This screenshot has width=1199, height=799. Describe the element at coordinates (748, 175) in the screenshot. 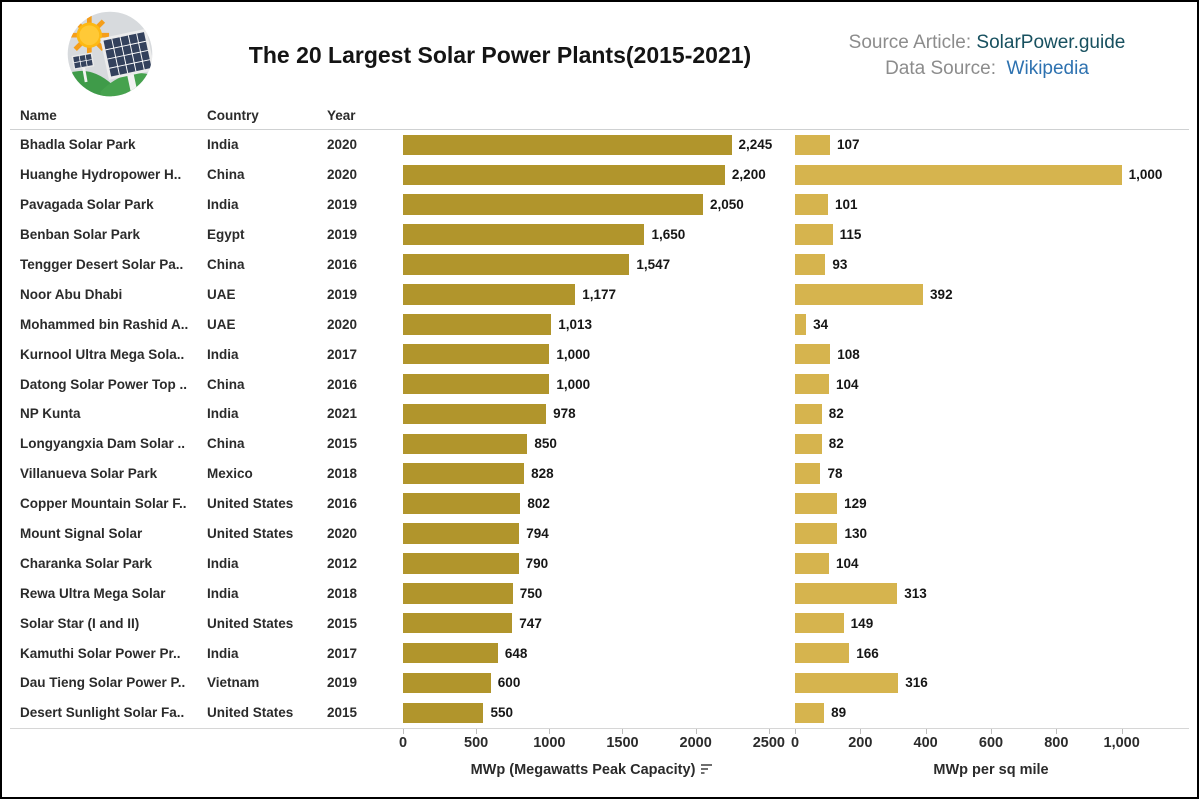

I see `mwp-value: 2,200` at that location.